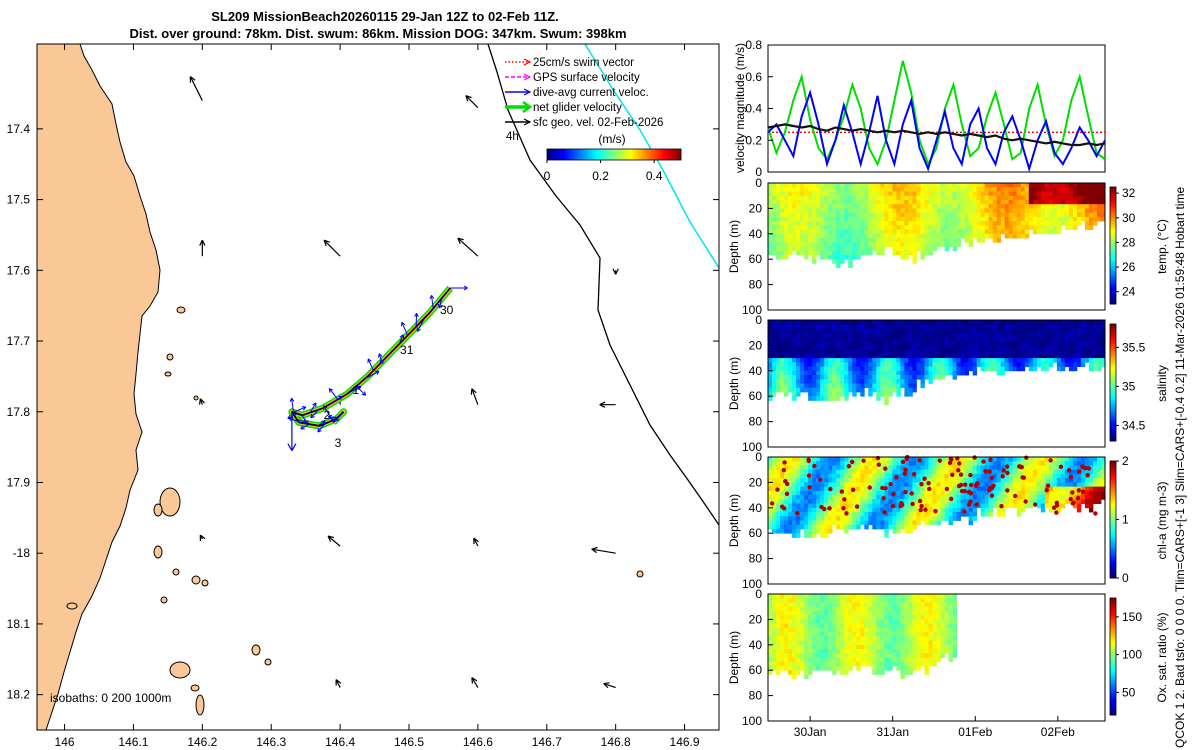  Describe the element at coordinates (202, 742) in the screenshot. I see `map-xtick-label: 146.2` at that location.